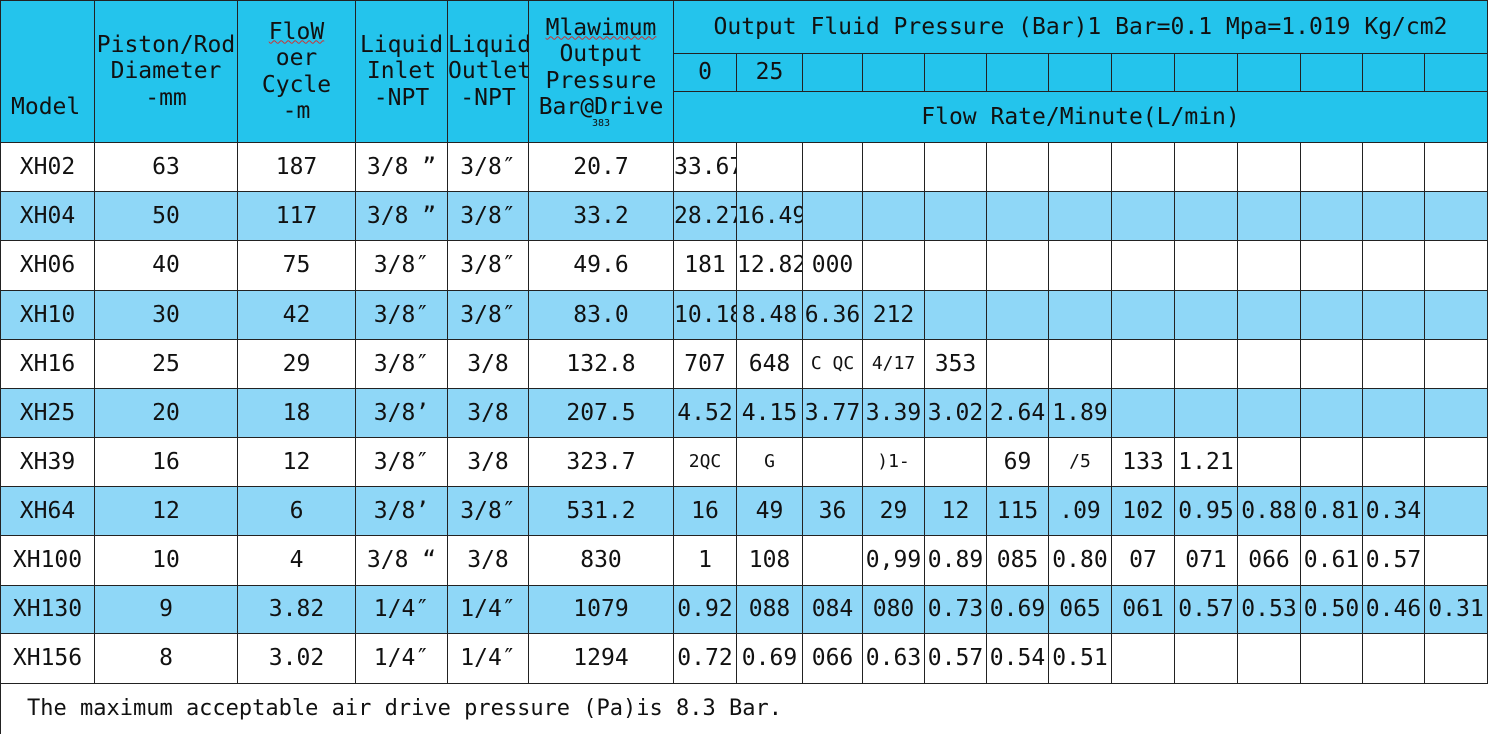  What do you see at coordinates (296, 167) in the screenshot?
I see `cell-flow: 187` at bounding box center [296, 167].